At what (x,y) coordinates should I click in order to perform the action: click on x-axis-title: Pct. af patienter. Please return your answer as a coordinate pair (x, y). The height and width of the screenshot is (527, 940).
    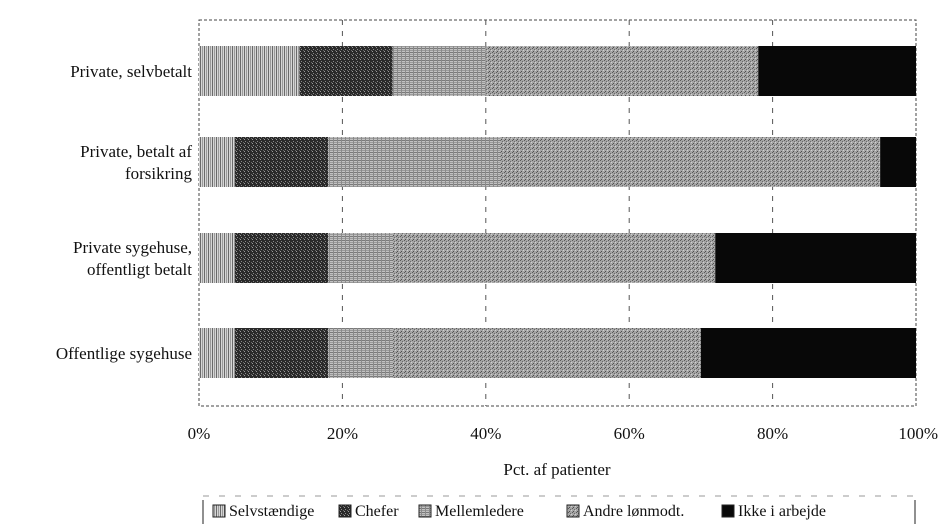
    Looking at the image, I should click on (556, 469).